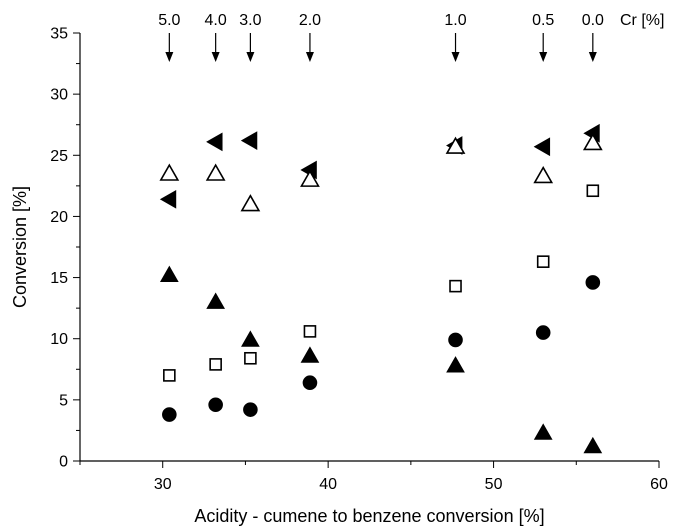 Image resolution: width=689 pixels, height=528 pixels. What do you see at coordinates (216, 20) in the screenshot?
I see `cr-marker-label: 4.0` at bounding box center [216, 20].